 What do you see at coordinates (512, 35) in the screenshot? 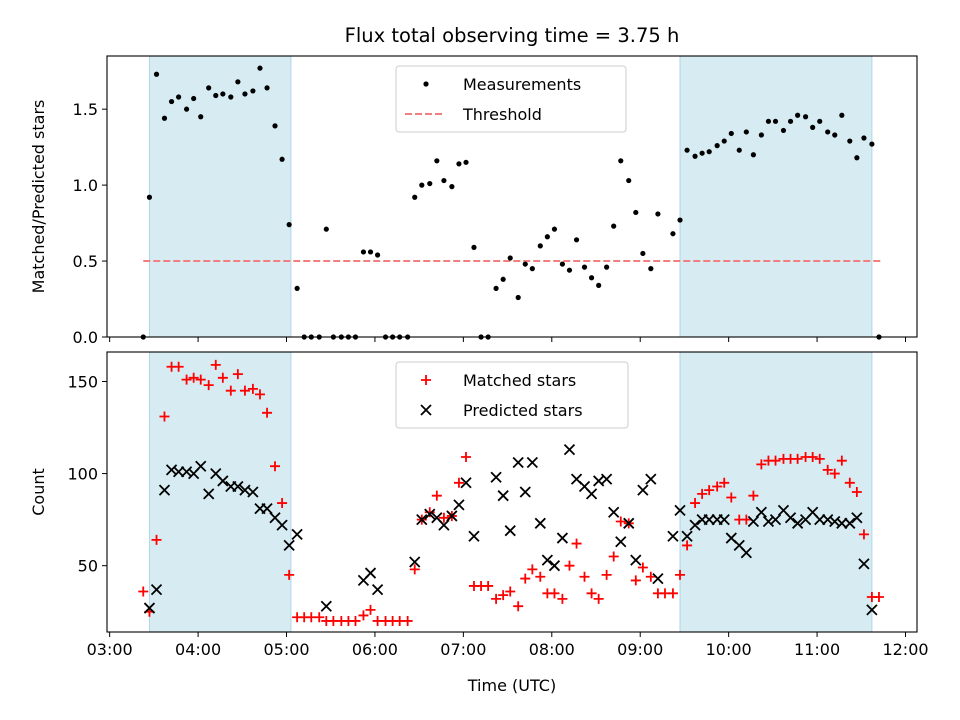
I see `chart-title: Flux total observing time = 3.75 h` at bounding box center [512, 35].